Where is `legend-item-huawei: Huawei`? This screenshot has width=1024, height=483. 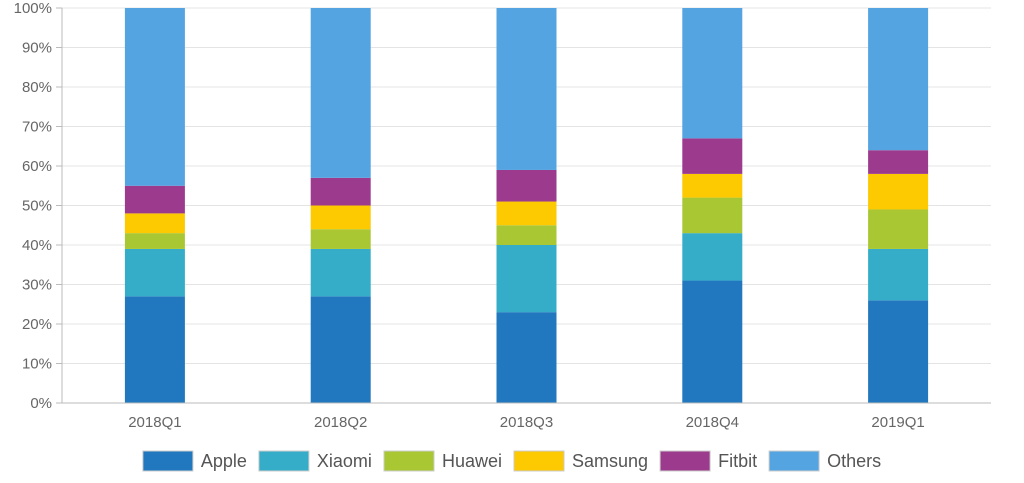 legend-item-huawei: Huawei is located at coordinates (442, 461).